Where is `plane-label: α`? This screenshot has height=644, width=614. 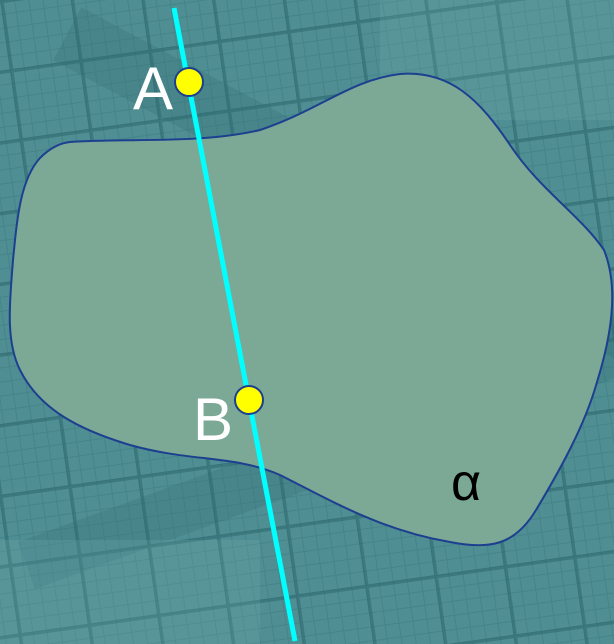
plane-label: α is located at coordinates (466, 483).